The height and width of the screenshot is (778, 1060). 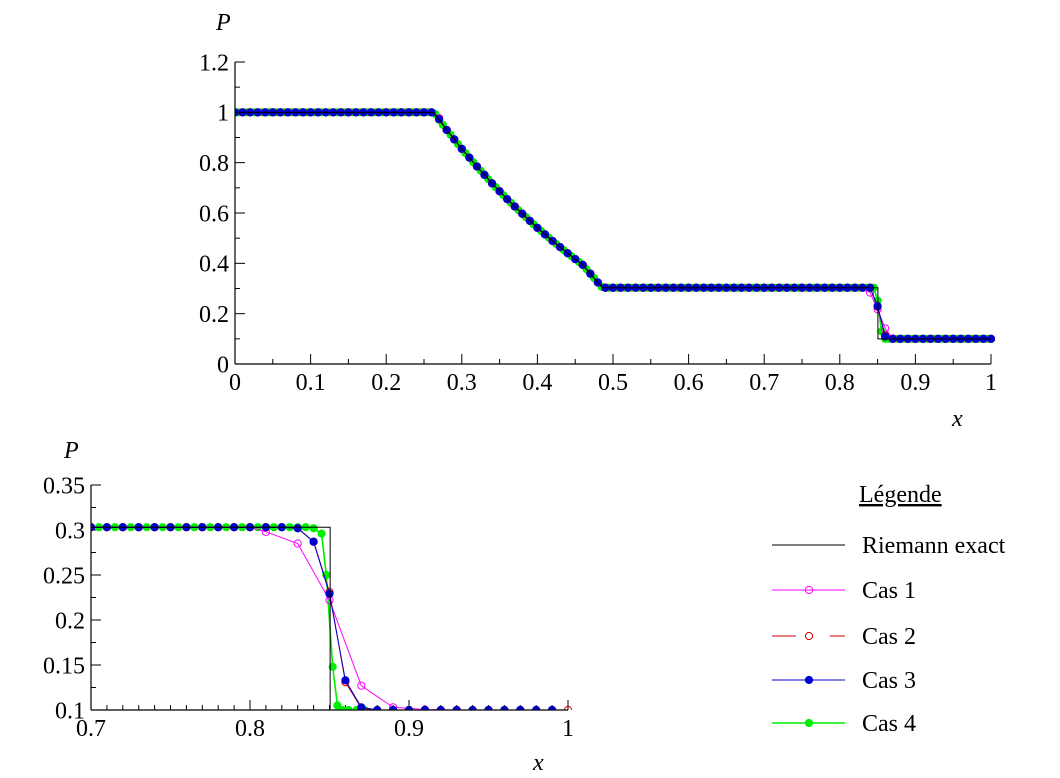 What do you see at coordinates (64, 666) in the screenshot?
I see `y-tick-label: 0.15` at bounding box center [64, 666].